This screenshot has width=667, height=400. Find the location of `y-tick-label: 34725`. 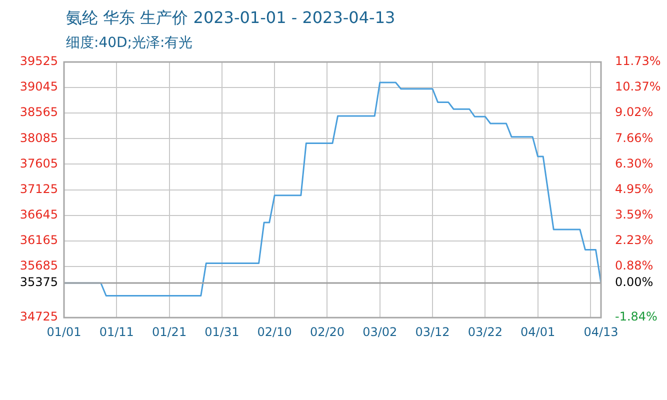

y-tick-label: 34725 is located at coordinates (39, 317).